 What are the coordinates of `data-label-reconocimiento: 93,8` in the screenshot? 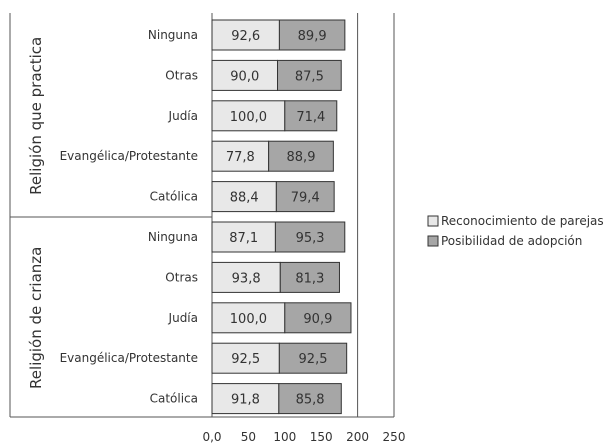 It's located at (246, 278).